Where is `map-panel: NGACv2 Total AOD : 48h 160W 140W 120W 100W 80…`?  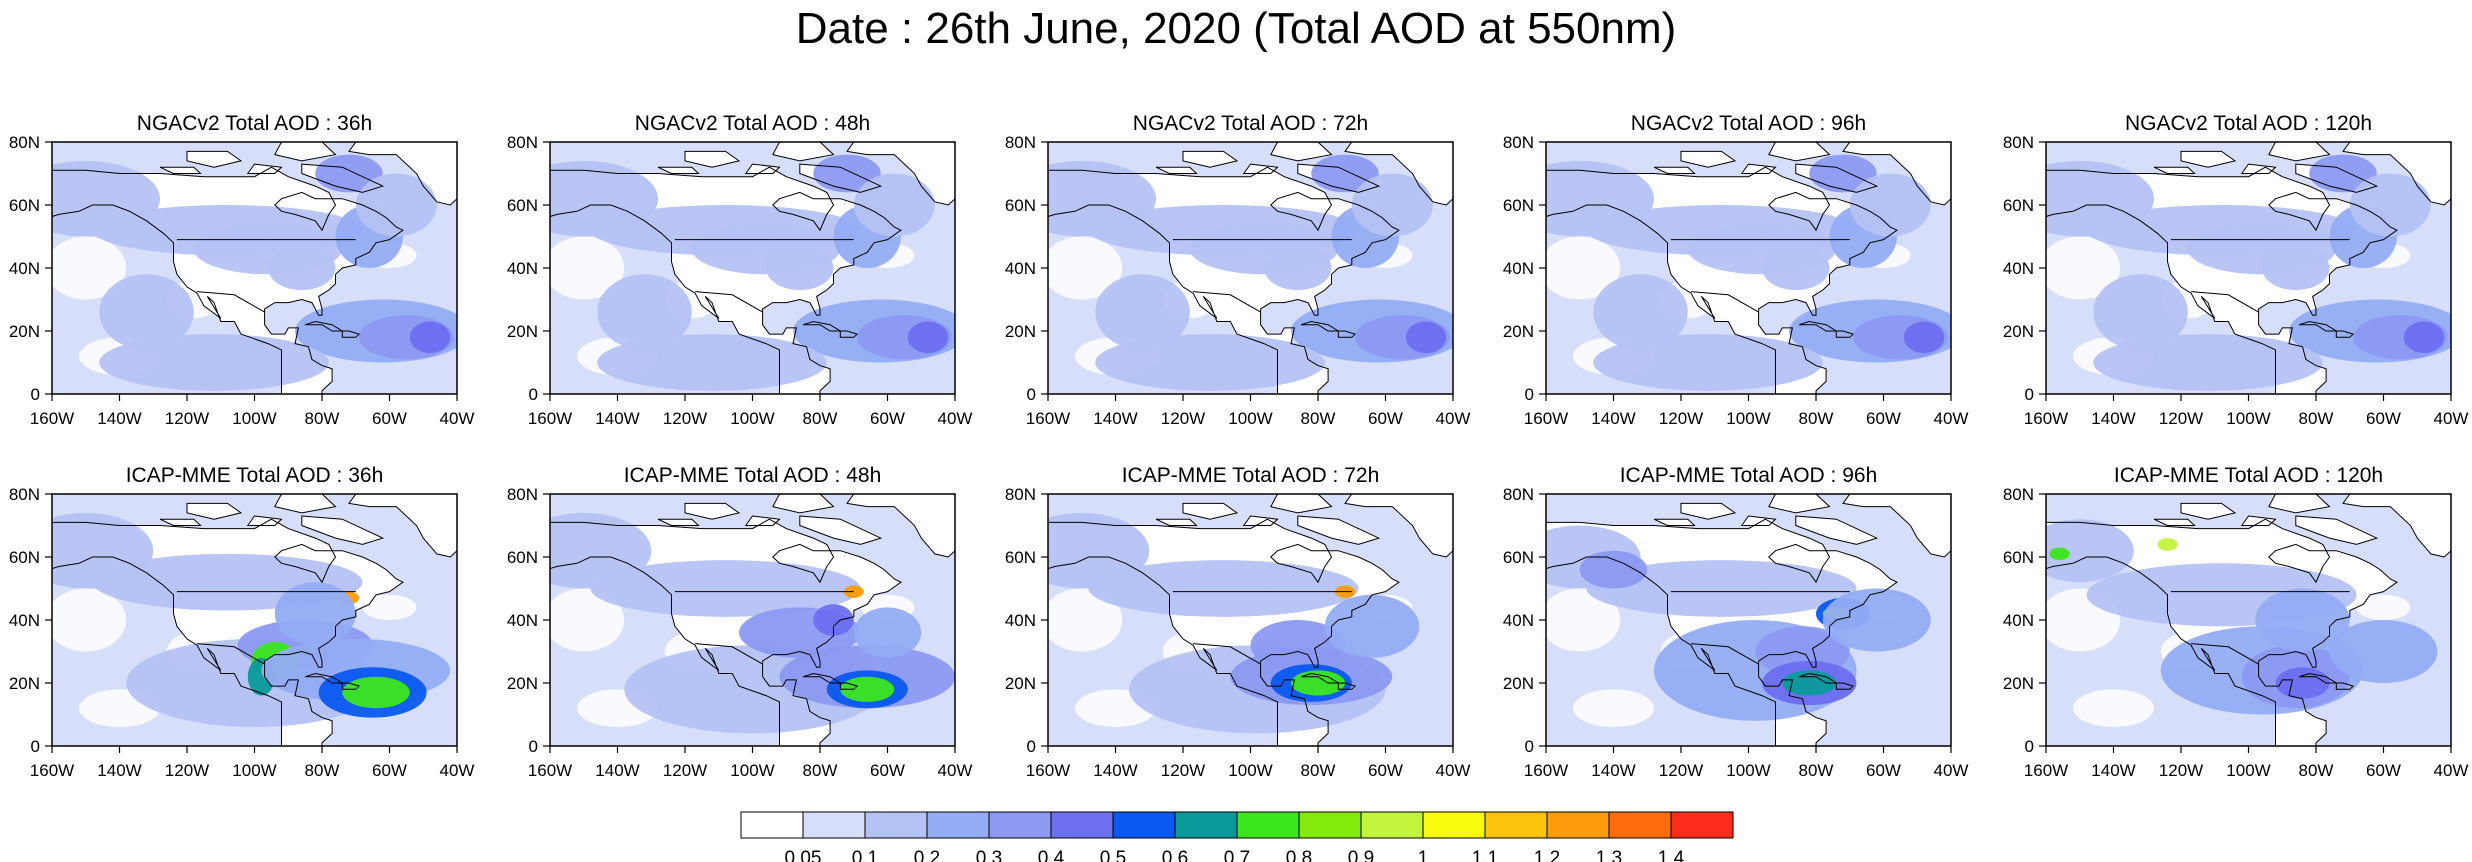
map-panel: NGACv2 Total AOD : 48h 160W 140W 120W 100W 80… is located at coordinates (740, 270).